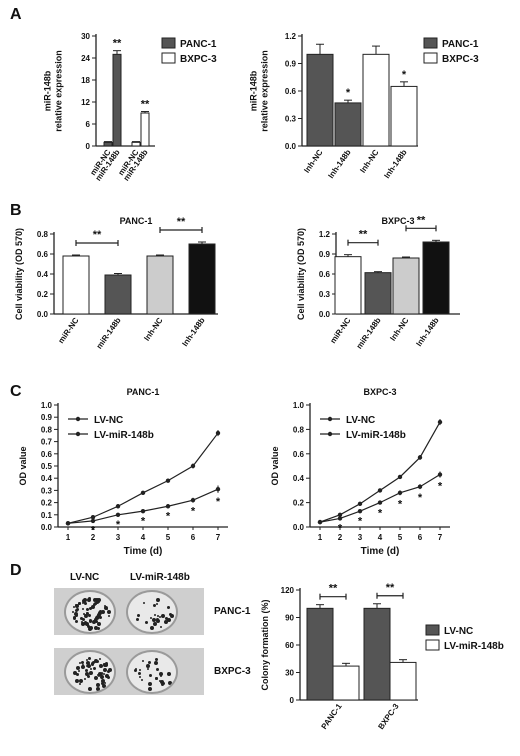 This screenshot has height=756, width=520. What do you see at coordinates (143, 537) in the screenshot?
I see `chart-c1-xtick-label-3: 4` at bounding box center [143, 537].